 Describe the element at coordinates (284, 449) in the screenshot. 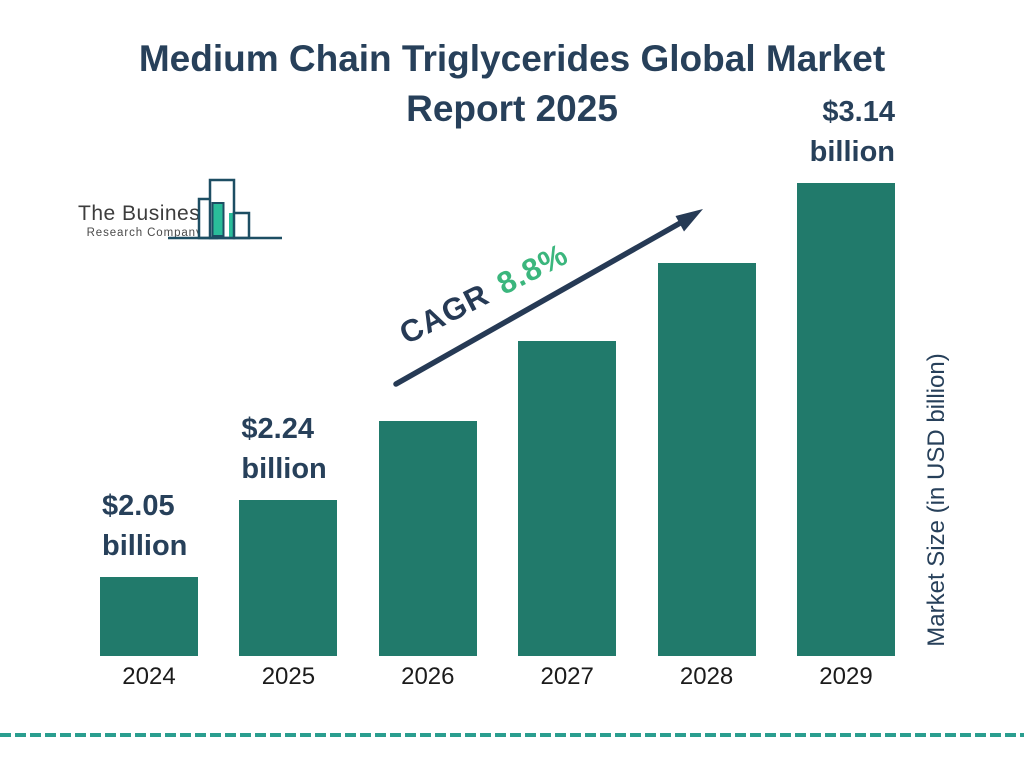

I see `value-label-2025: $2.24 billion` at that location.